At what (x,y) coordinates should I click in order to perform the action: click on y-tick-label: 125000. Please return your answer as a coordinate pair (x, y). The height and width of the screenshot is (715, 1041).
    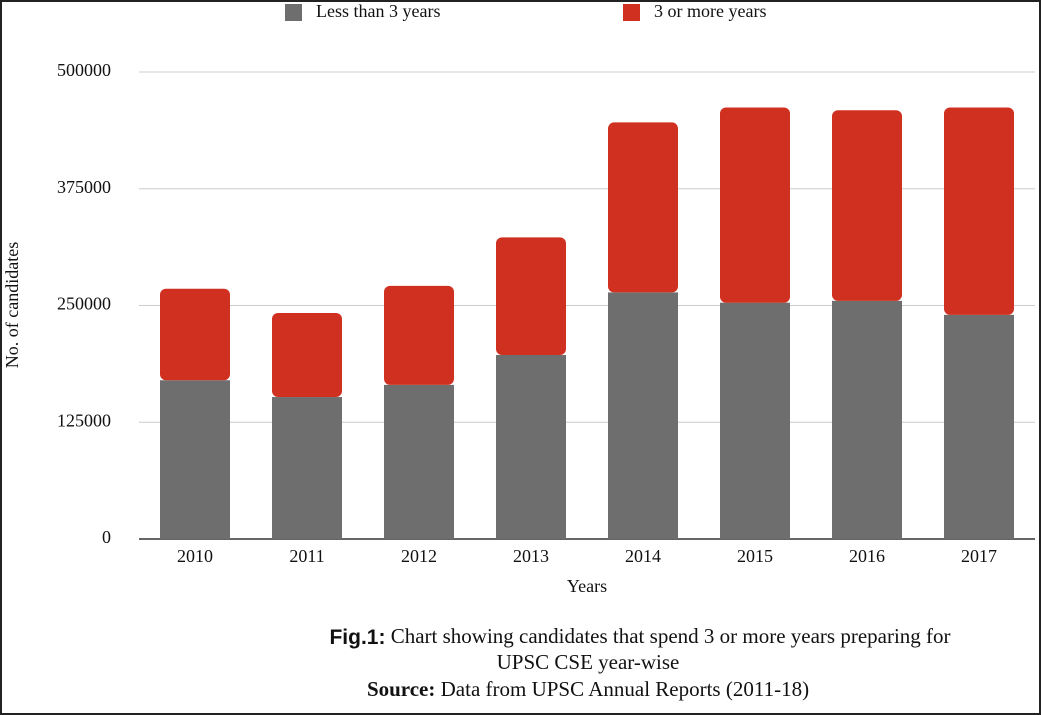
    Looking at the image, I should click on (84, 420).